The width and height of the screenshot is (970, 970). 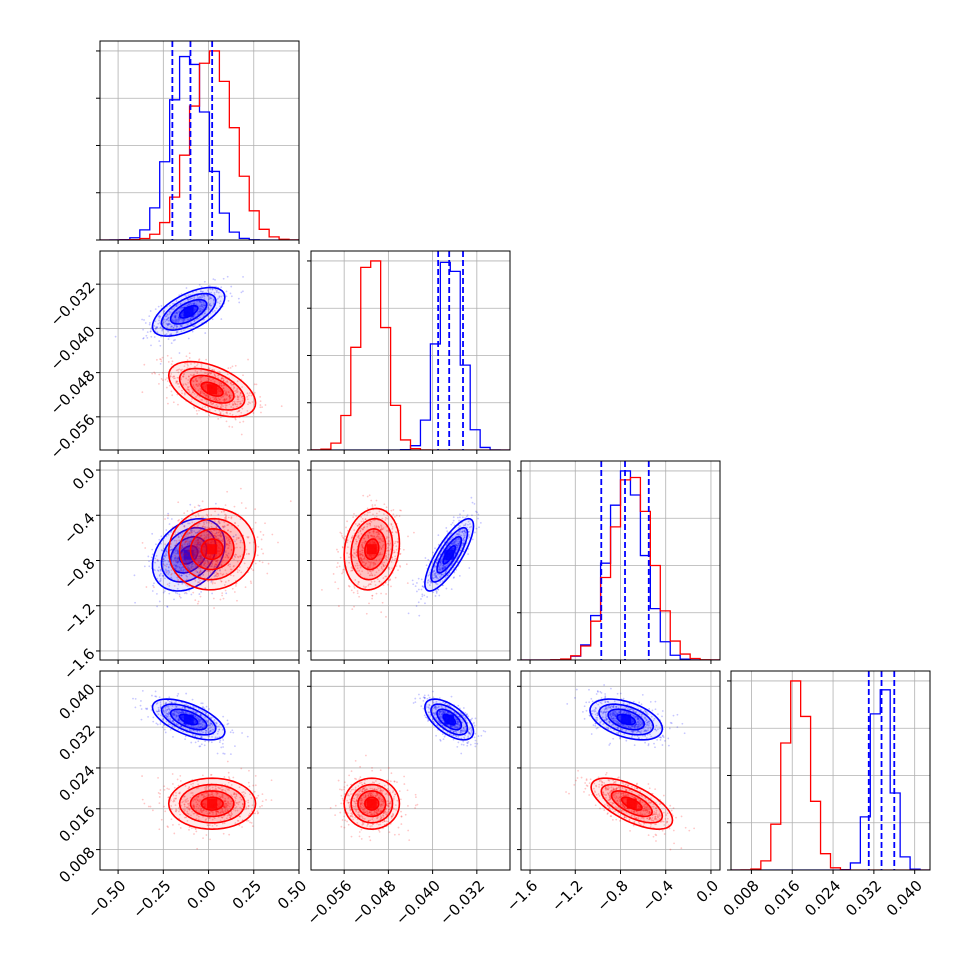 What do you see at coordinates (371, 549) in the screenshot?
I see `density-peak` at bounding box center [371, 549].